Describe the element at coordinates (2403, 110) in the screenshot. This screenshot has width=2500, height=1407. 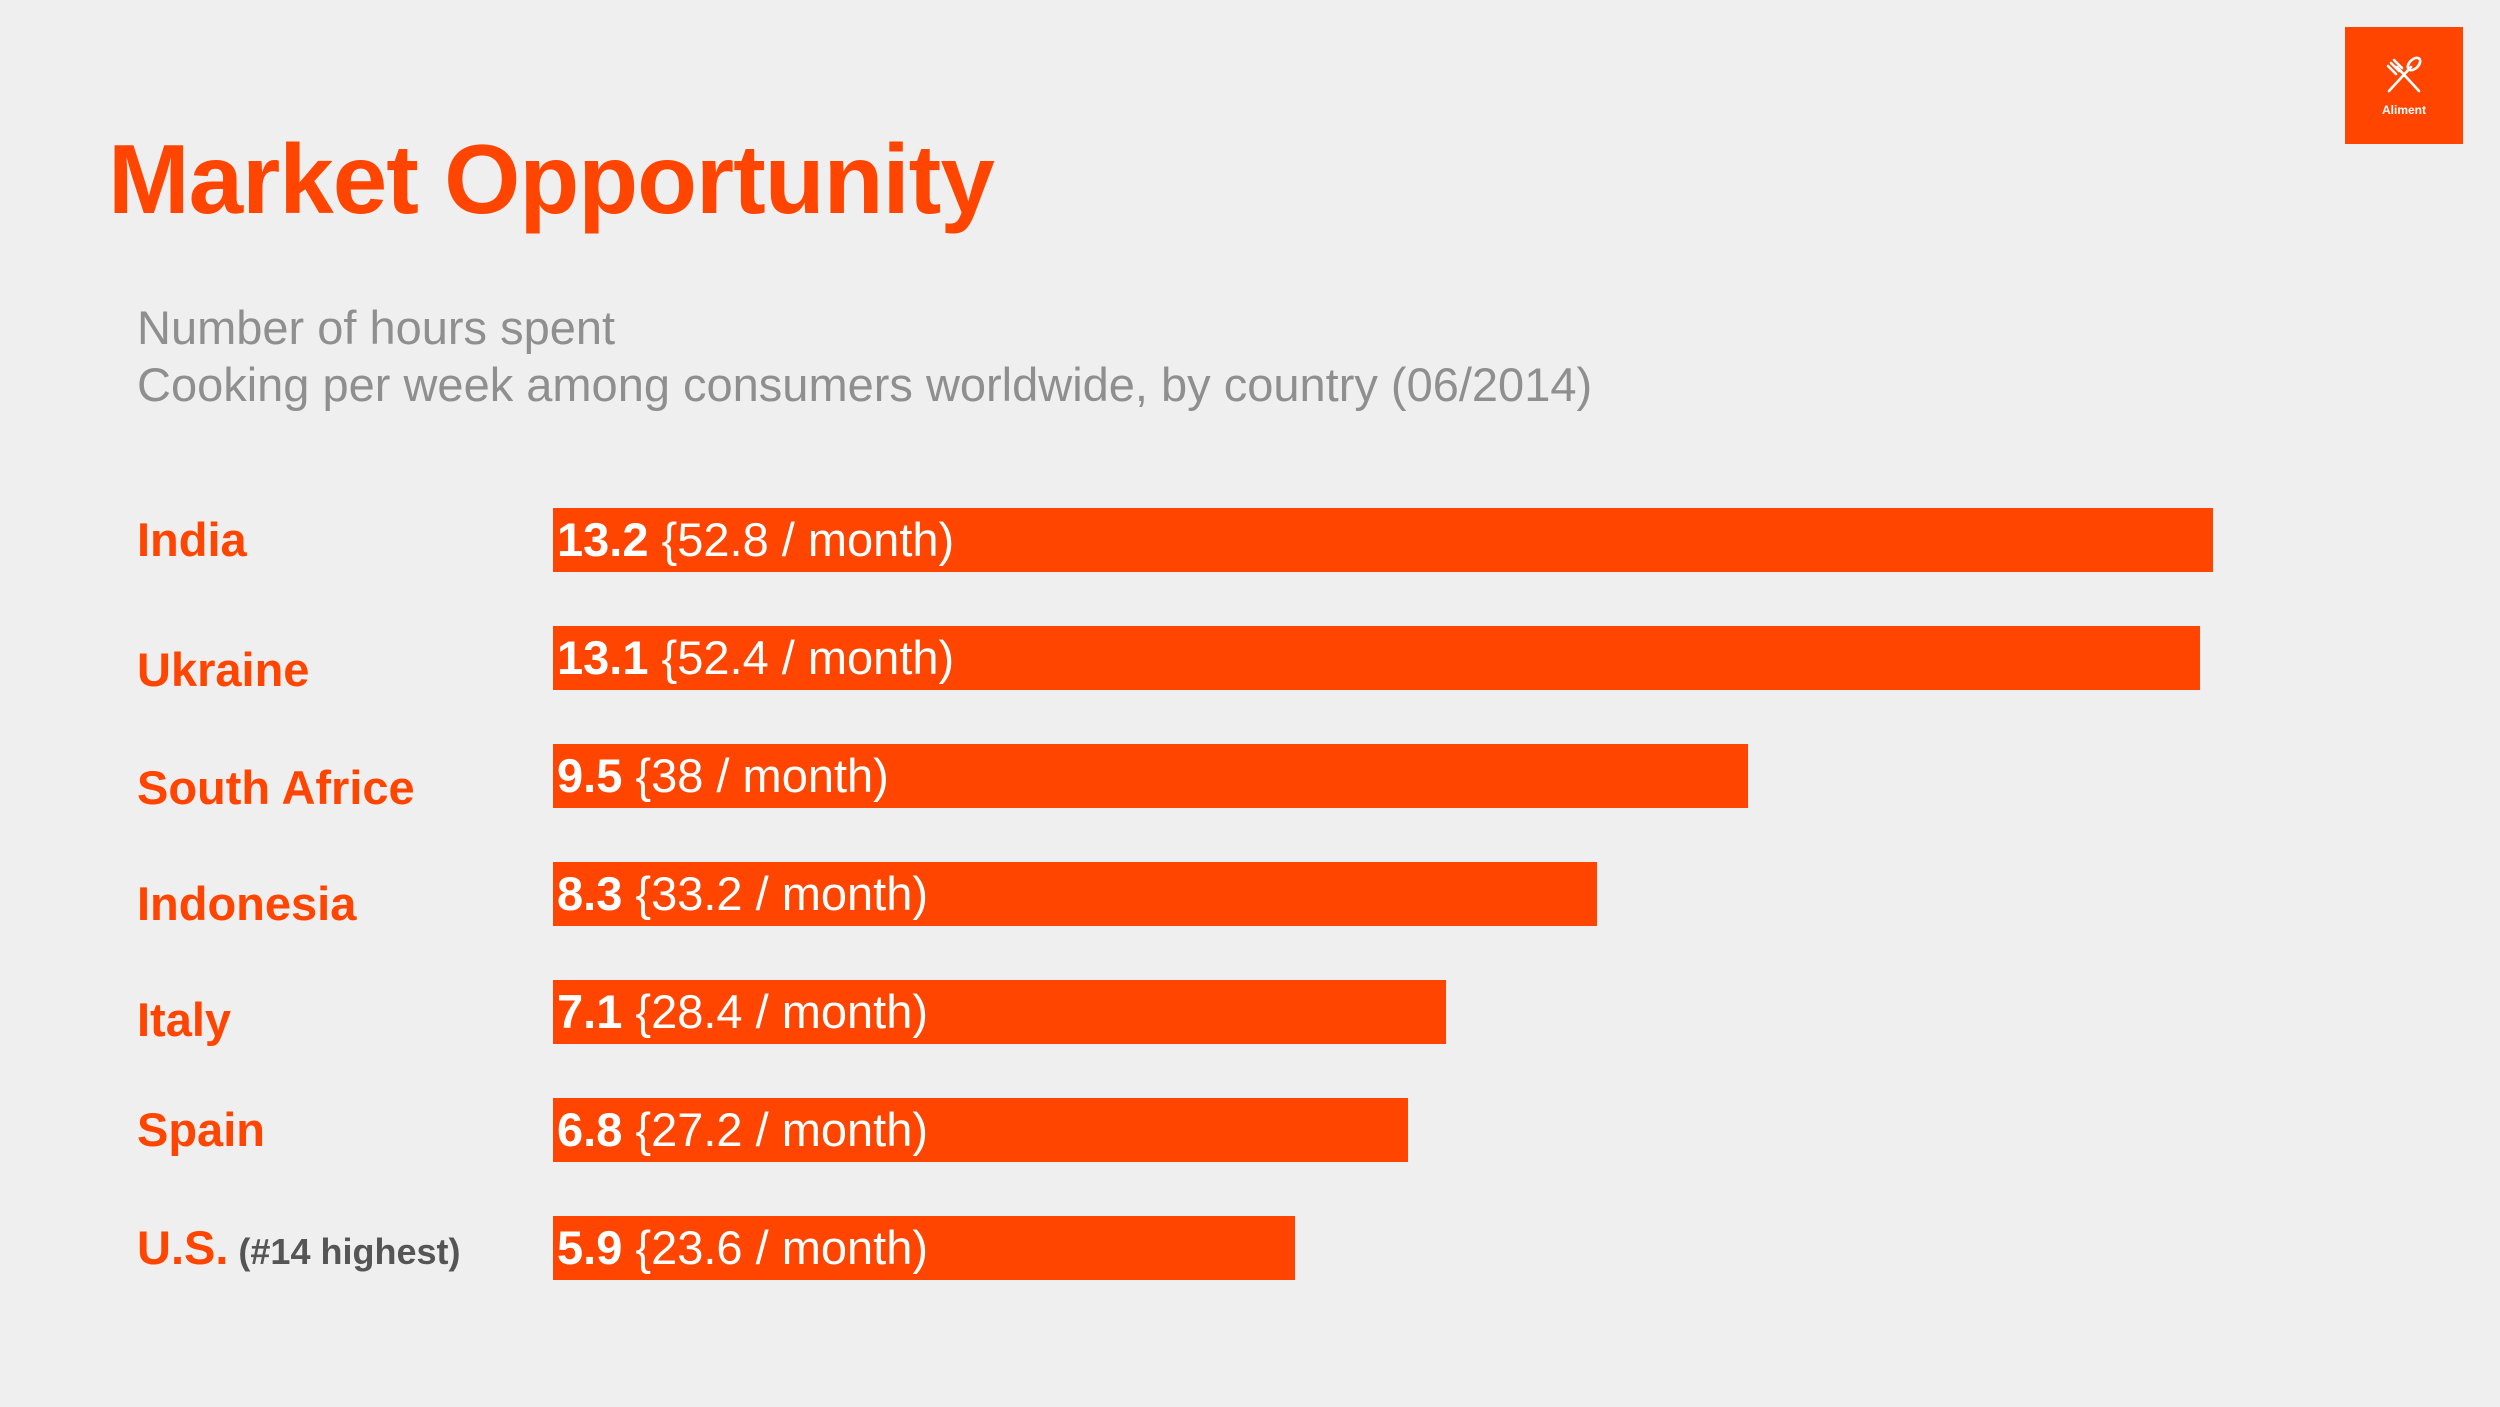
I see `logo-text: Aliment` at that location.